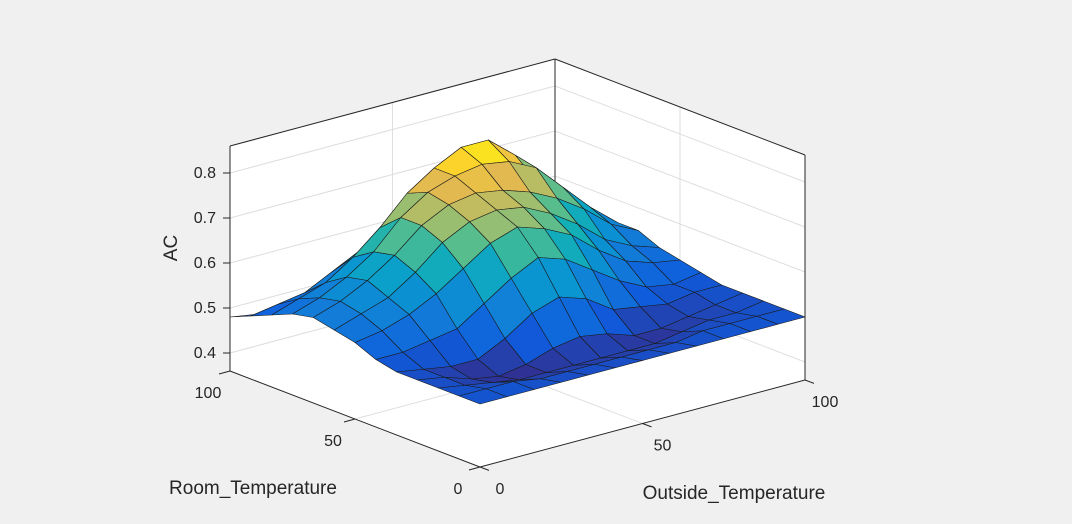 The width and height of the screenshot is (1072, 524). What do you see at coordinates (680, 107) in the screenshot?
I see `box-edge-top-right` at bounding box center [680, 107].